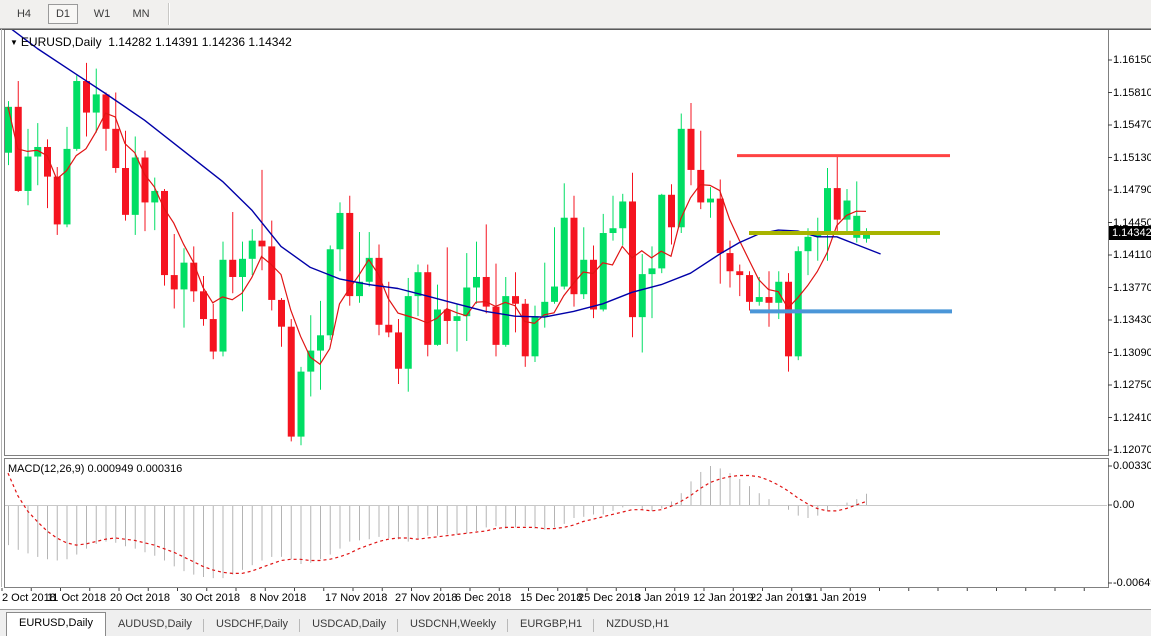  Describe the element at coordinates (1124, 505) in the screenshot. I see `macd-axis-label: 0.00` at that location.